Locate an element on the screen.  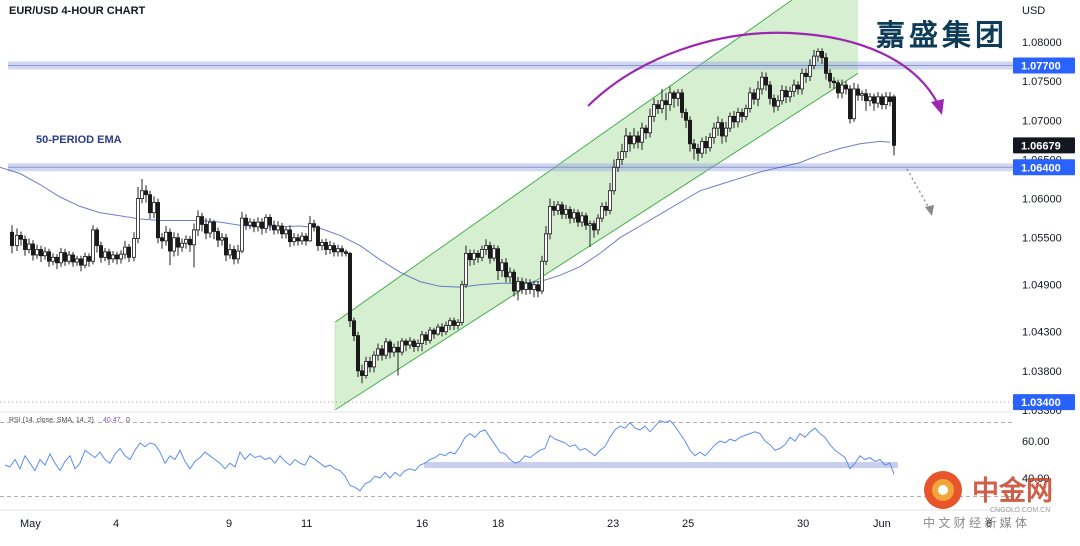
watermark-name: 中金网 is located at coordinates (1012, 490).